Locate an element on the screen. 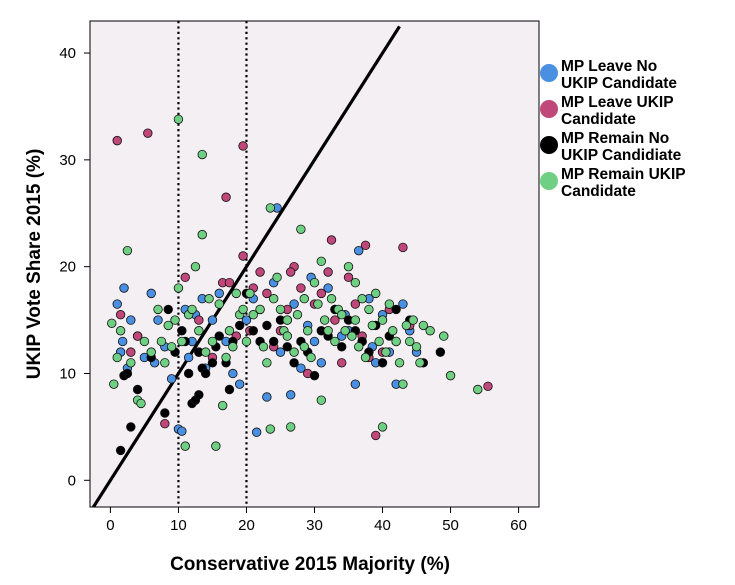 The image size is (735, 585). y-axis: 0 10 20 30 40 is located at coordinates (74, 267).